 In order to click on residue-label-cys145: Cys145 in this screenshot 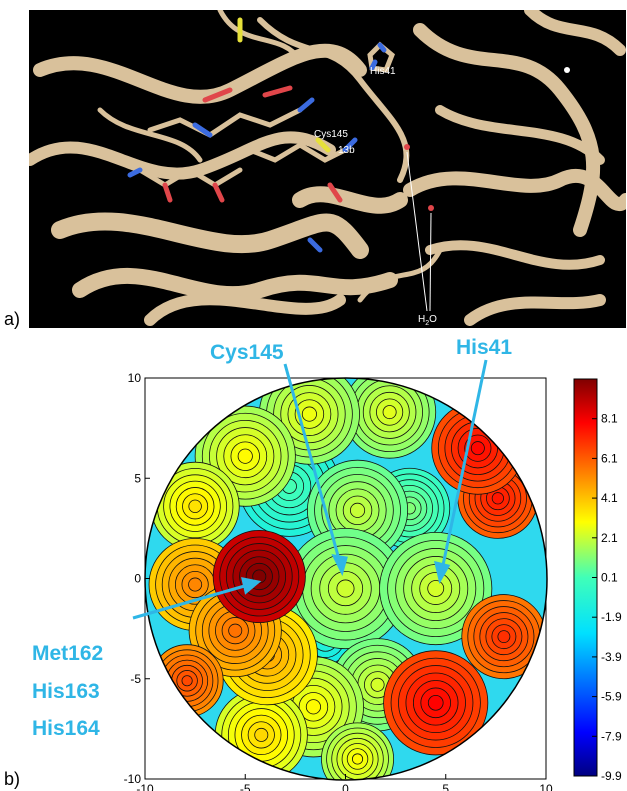, I will do `click(331, 134)`.